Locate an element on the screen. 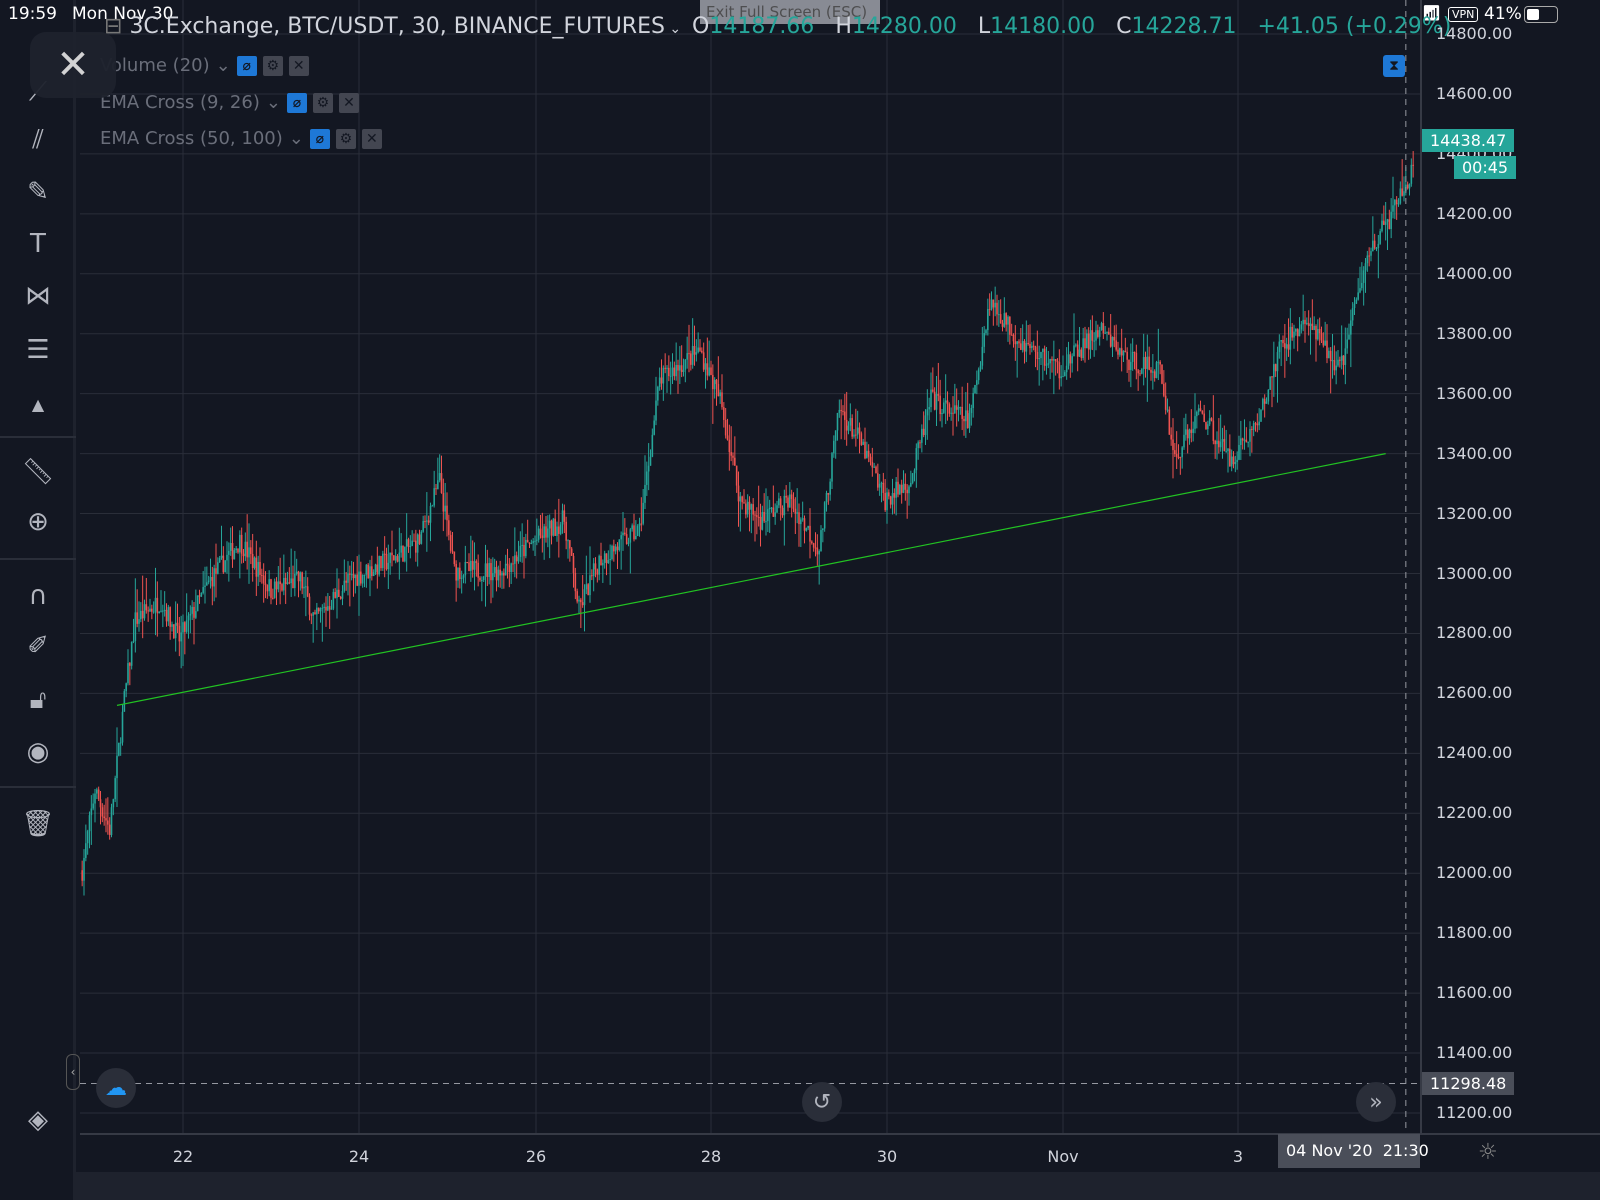  price-tick-label: 14800.00 is located at coordinates (1474, 33).